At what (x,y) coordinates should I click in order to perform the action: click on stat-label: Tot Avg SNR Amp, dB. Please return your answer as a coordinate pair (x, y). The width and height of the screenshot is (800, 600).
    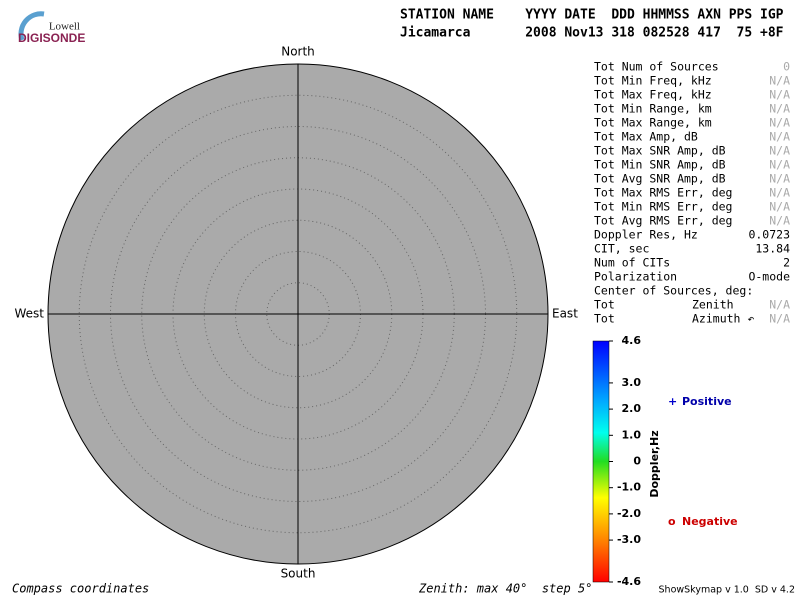
    Looking at the image, I should click on (660, 179).